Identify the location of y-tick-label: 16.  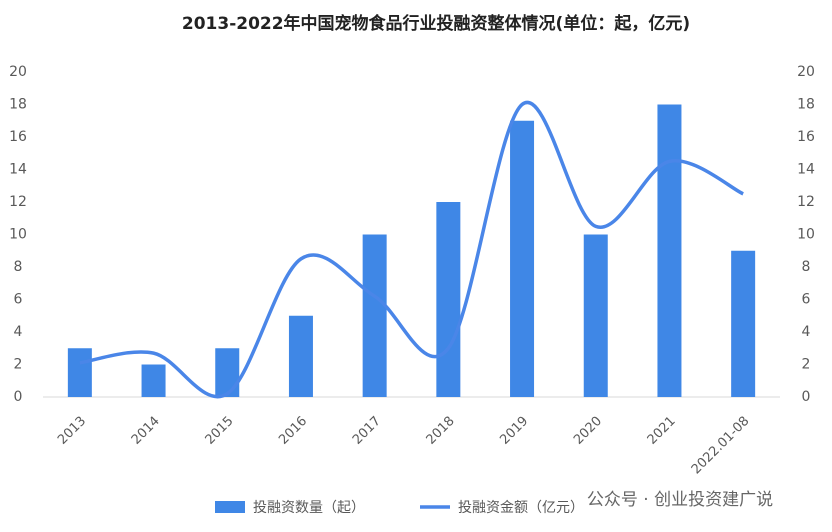
(18, 137).